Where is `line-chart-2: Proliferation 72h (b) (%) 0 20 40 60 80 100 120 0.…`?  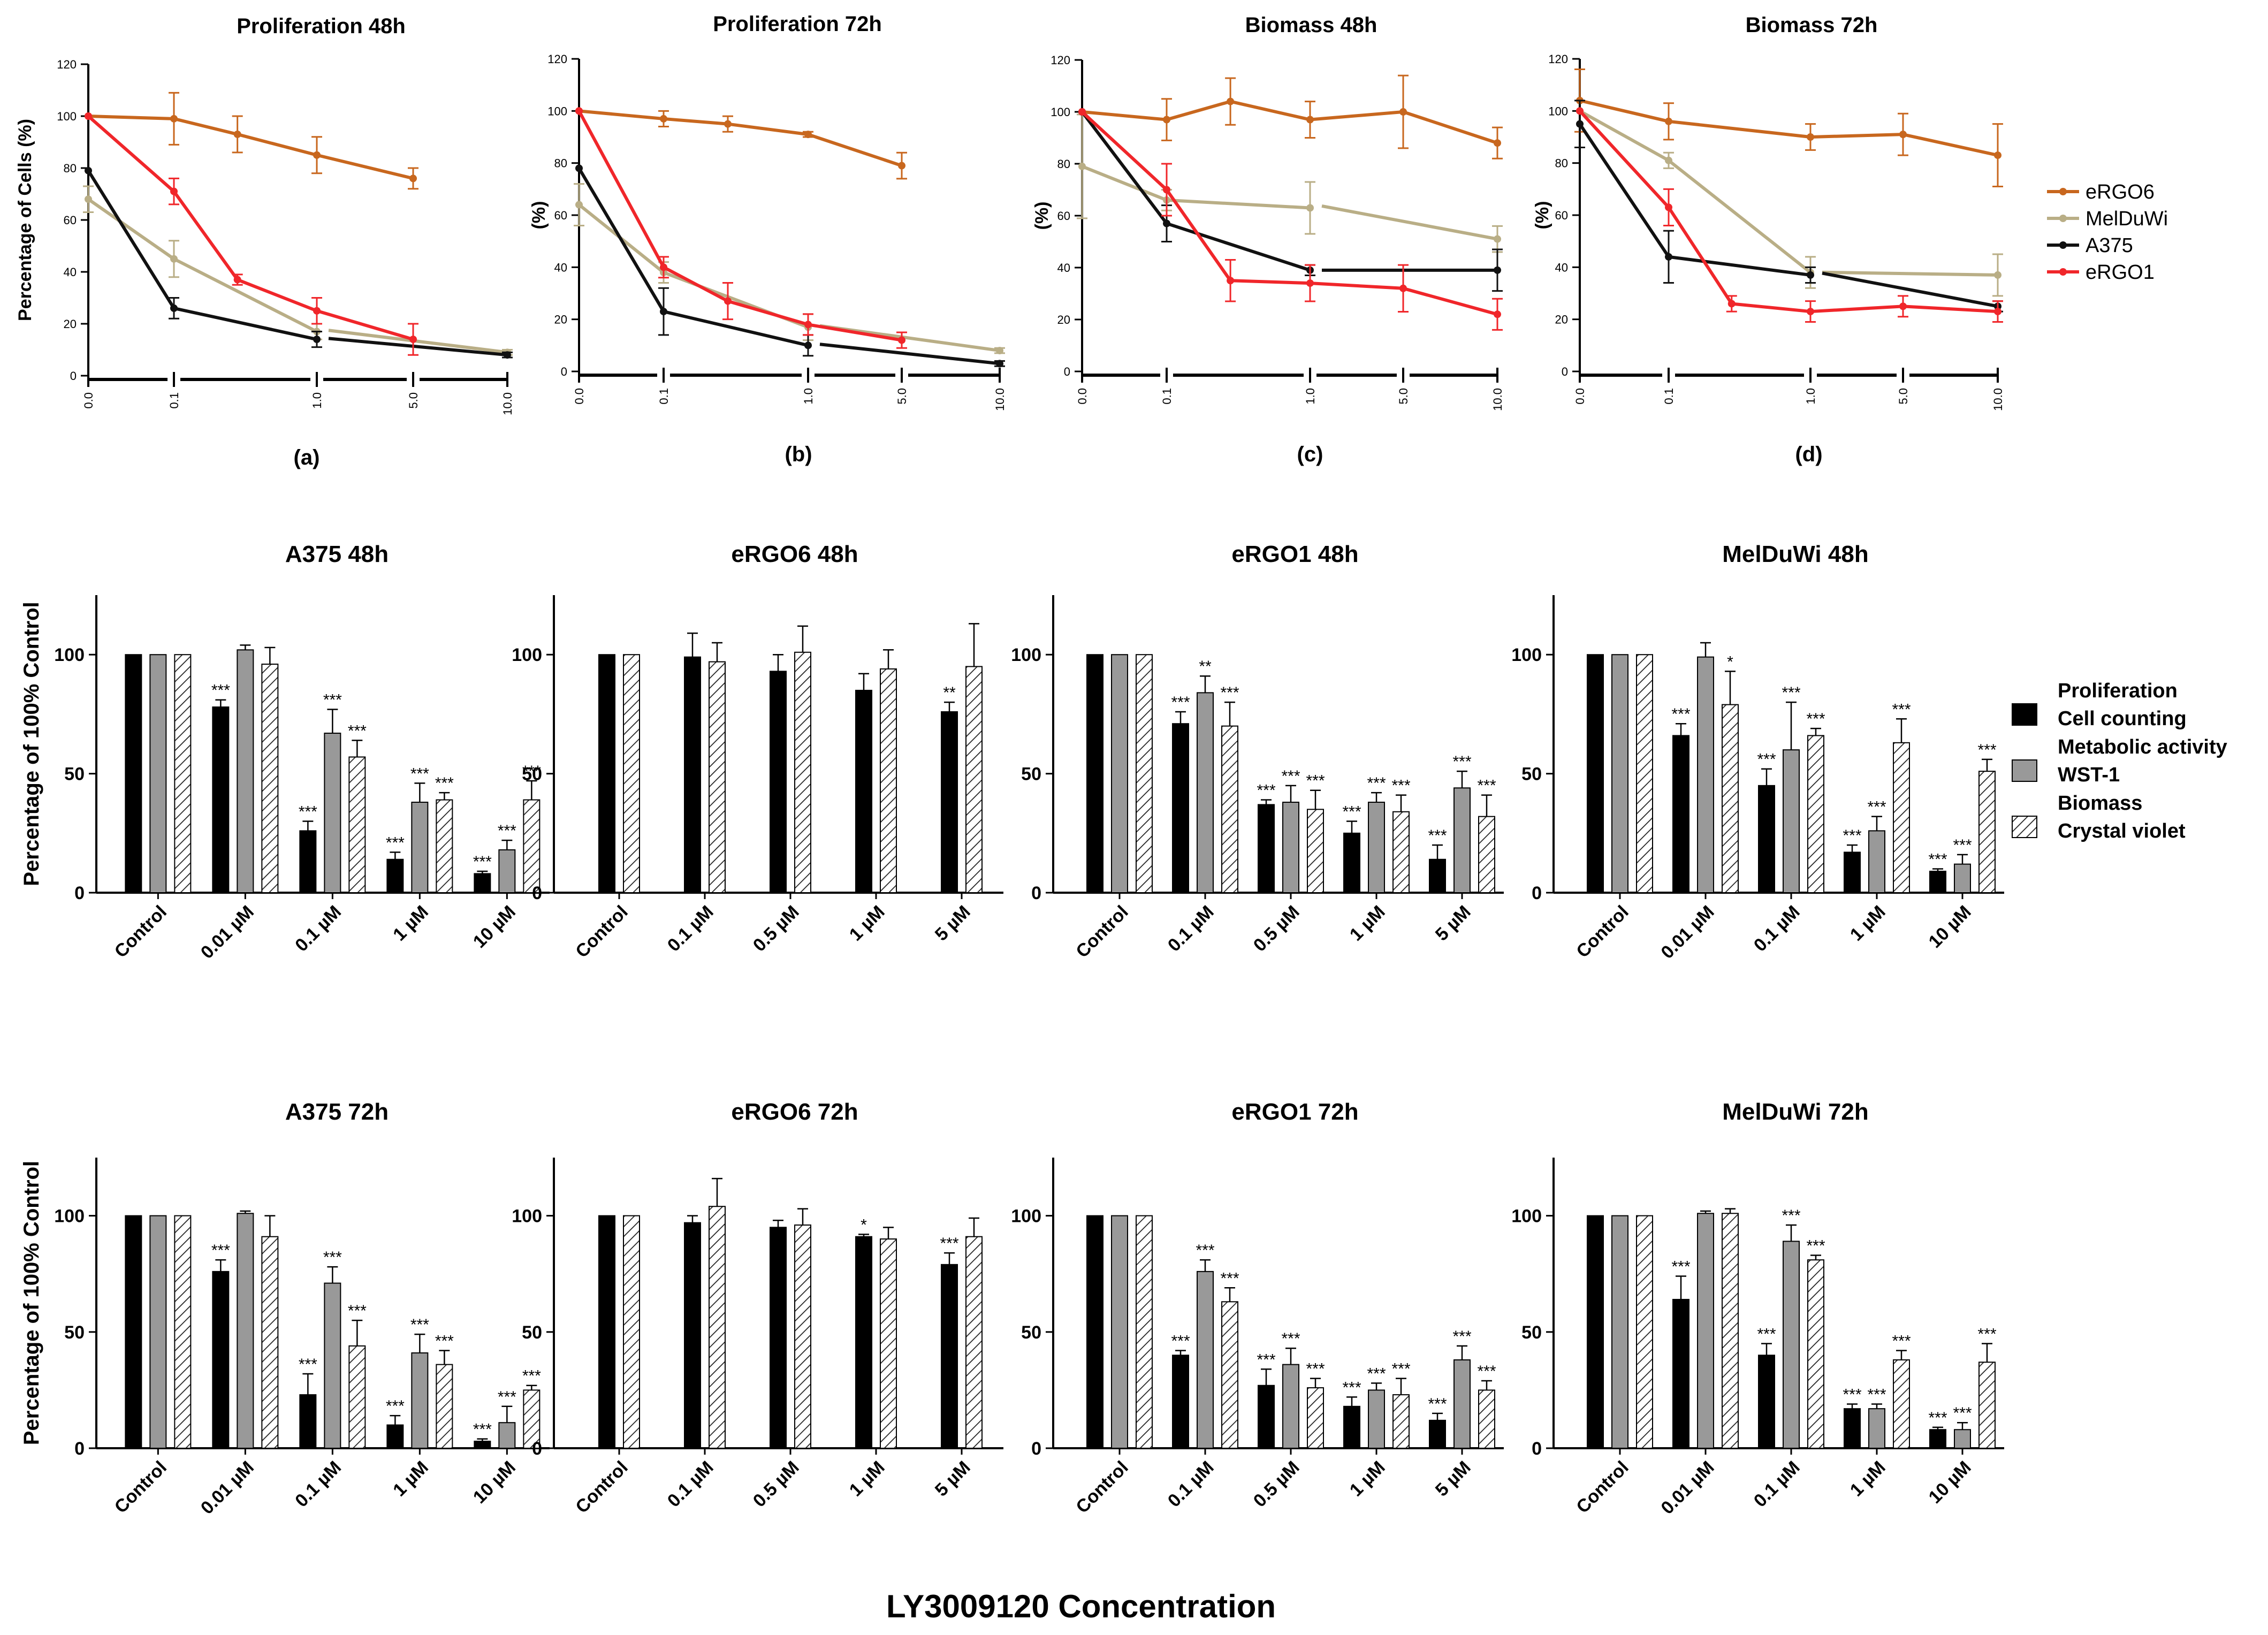 line-chart-2: Proliferation 72h (b) (%) 0 20 40 60 80 100 120 0.… is located at coordinates (768, 239).